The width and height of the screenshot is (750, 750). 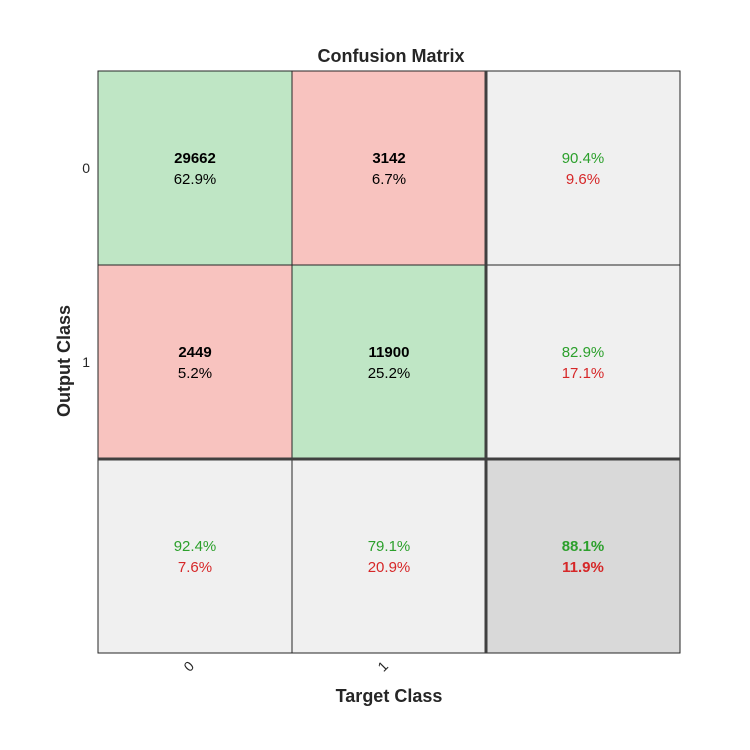 I want to click on y-tick-label: 1, so click(x=86, y=362).